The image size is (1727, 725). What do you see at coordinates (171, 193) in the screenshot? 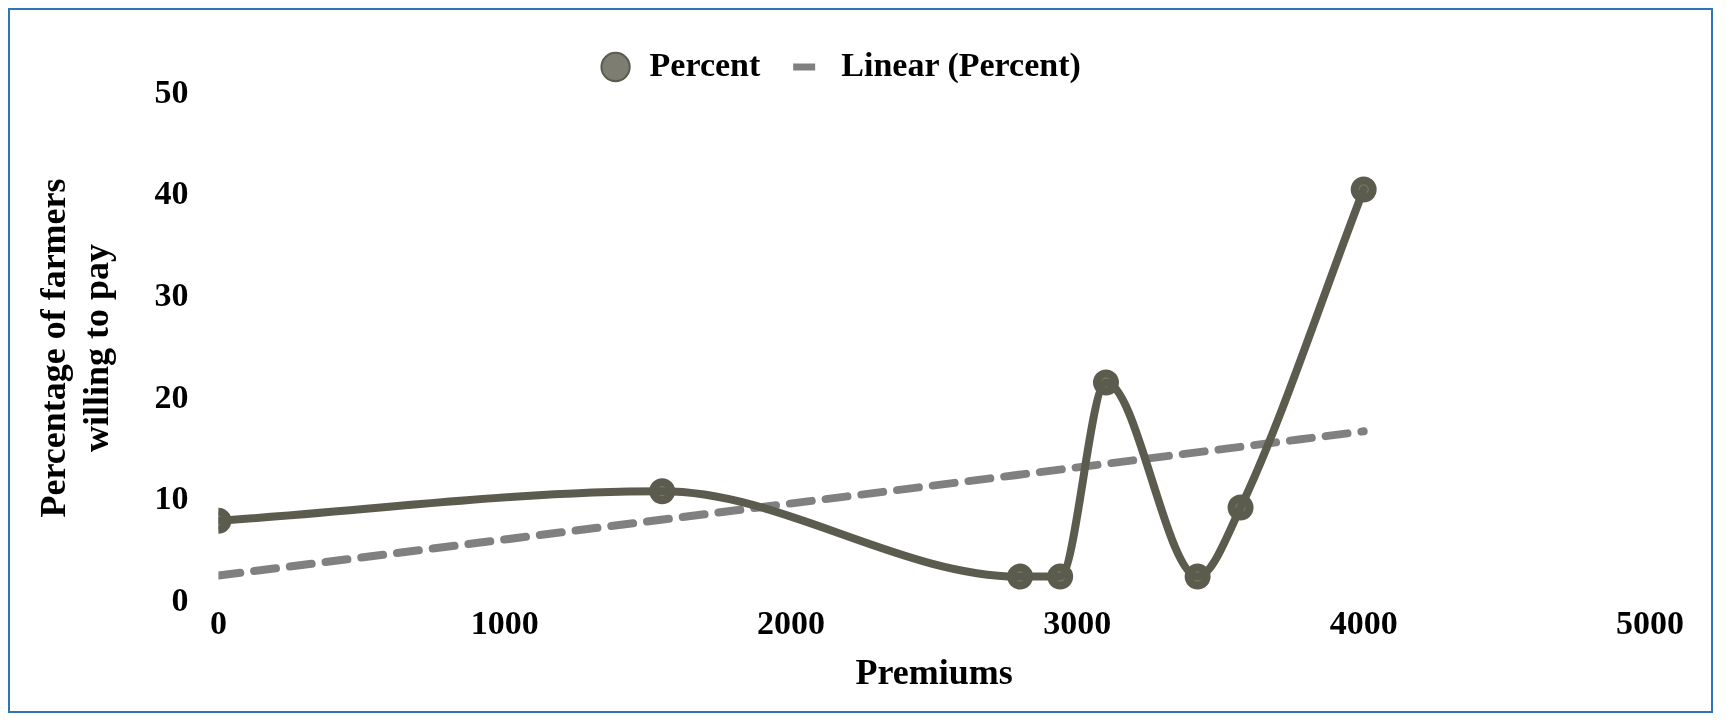
I see `y-tick-label: 40` at bounding box center [171, 193].